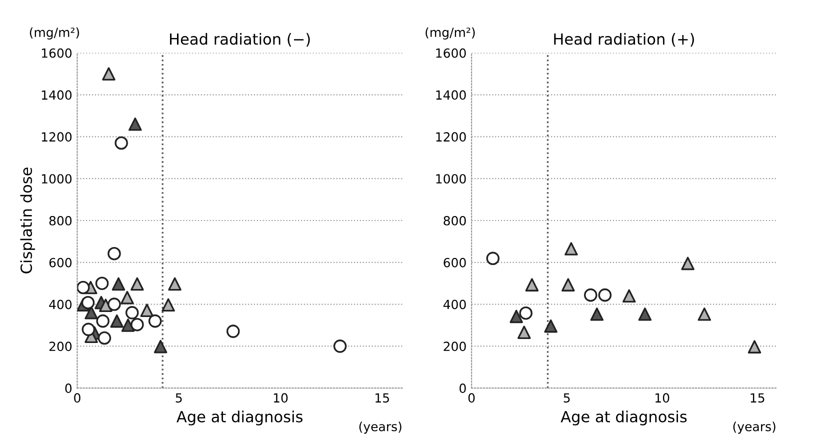  I want to click on y-axis-title: Cisplatin dose, so click(28, 221).